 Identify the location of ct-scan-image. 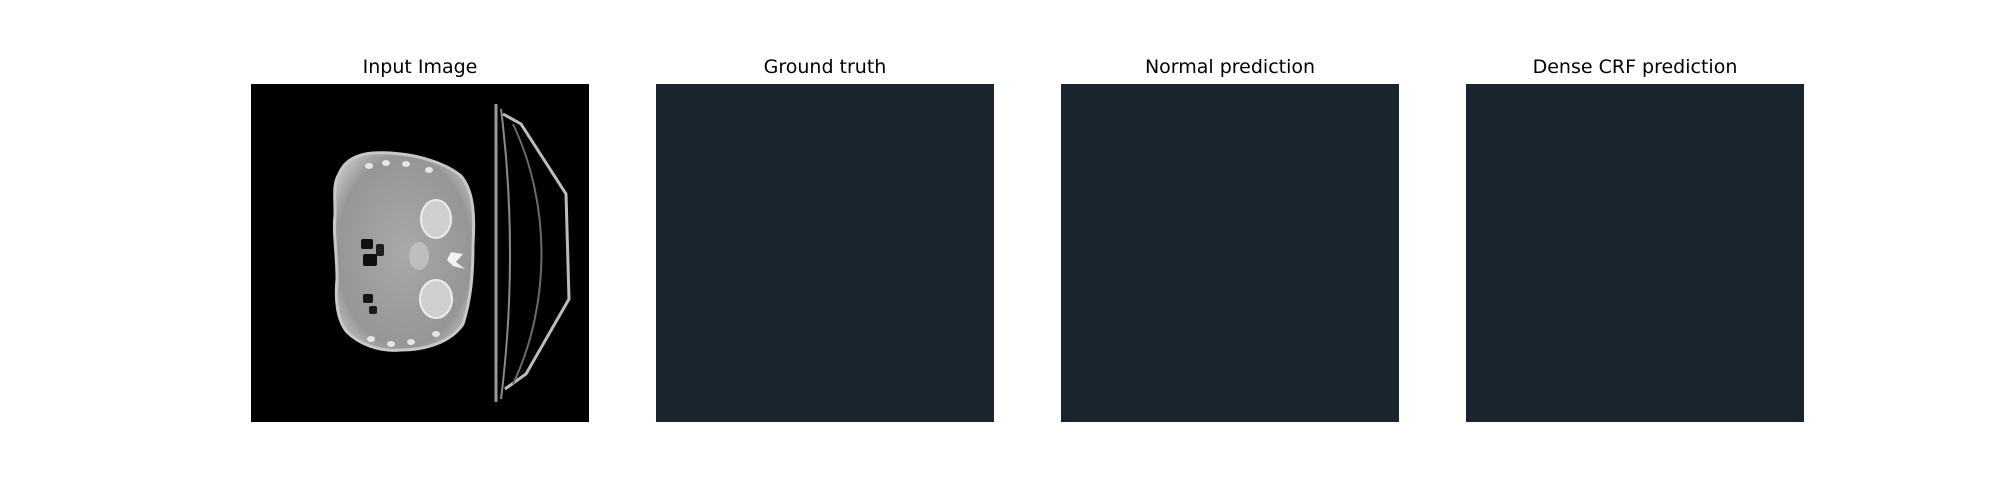
(420, 253).